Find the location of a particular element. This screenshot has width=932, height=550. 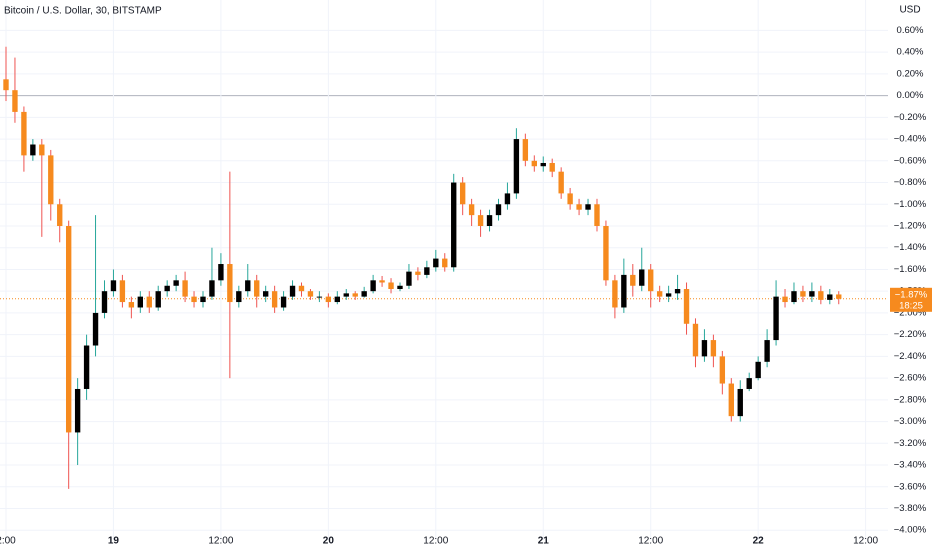

y-tick-label: −3.60% is located at coordinates (910, 486).